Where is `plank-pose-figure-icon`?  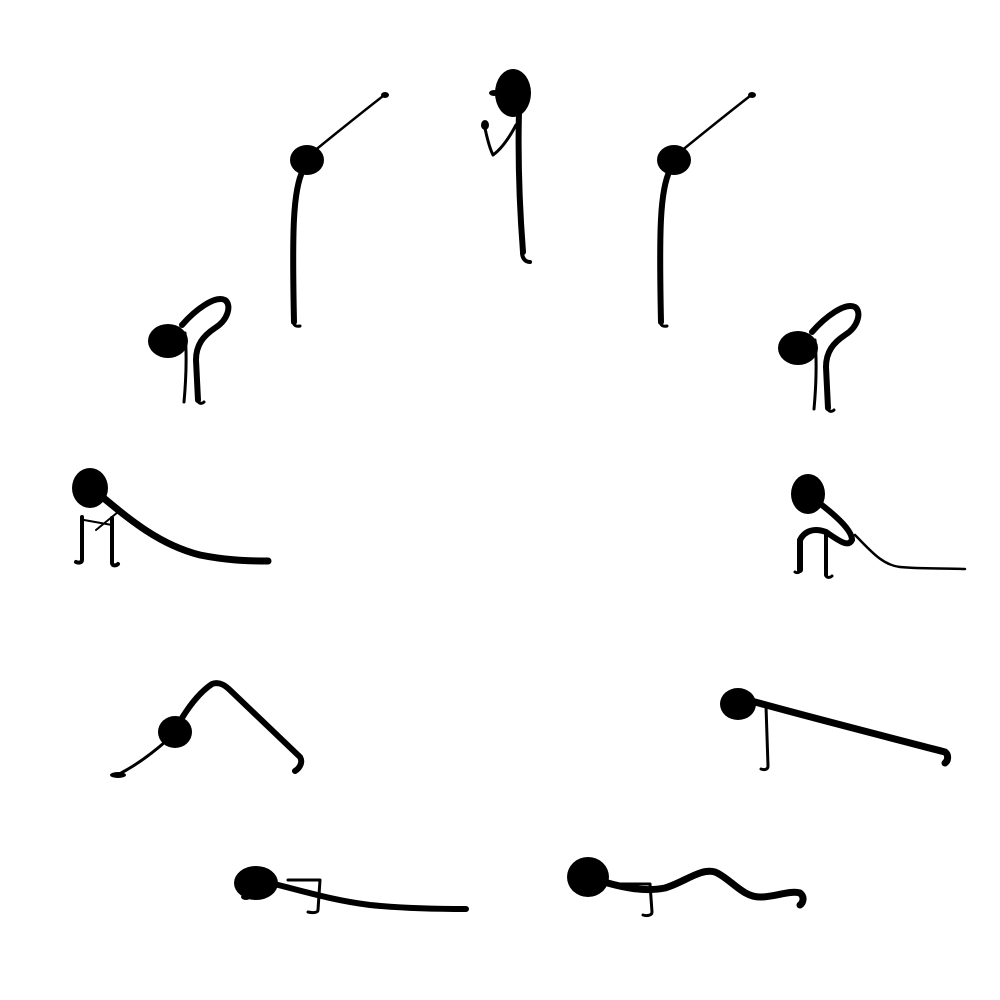 plank-pose-figure-icon is located at coordinates (836, 730).